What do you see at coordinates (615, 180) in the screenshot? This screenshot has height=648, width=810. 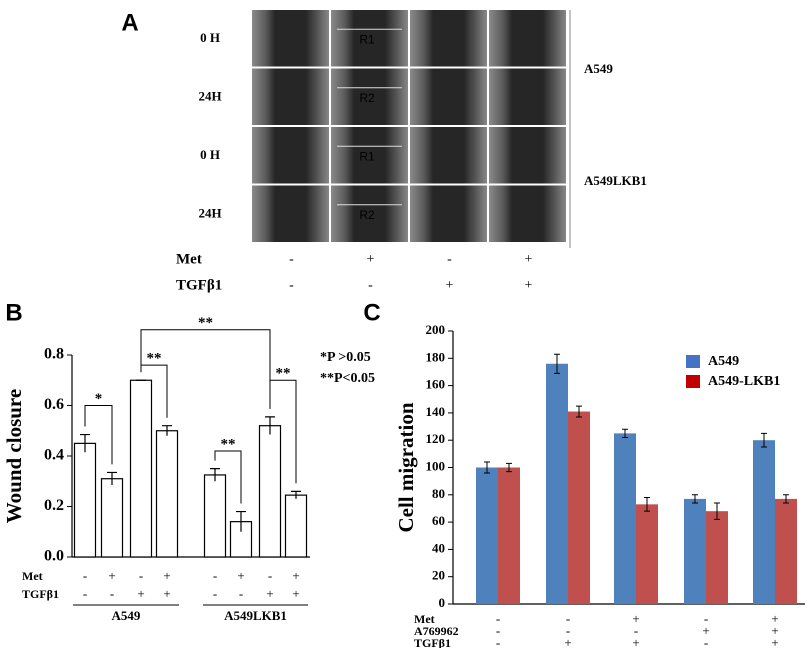 I see `cell-line-label: A549LKB1` at bounding box center [615, 180].